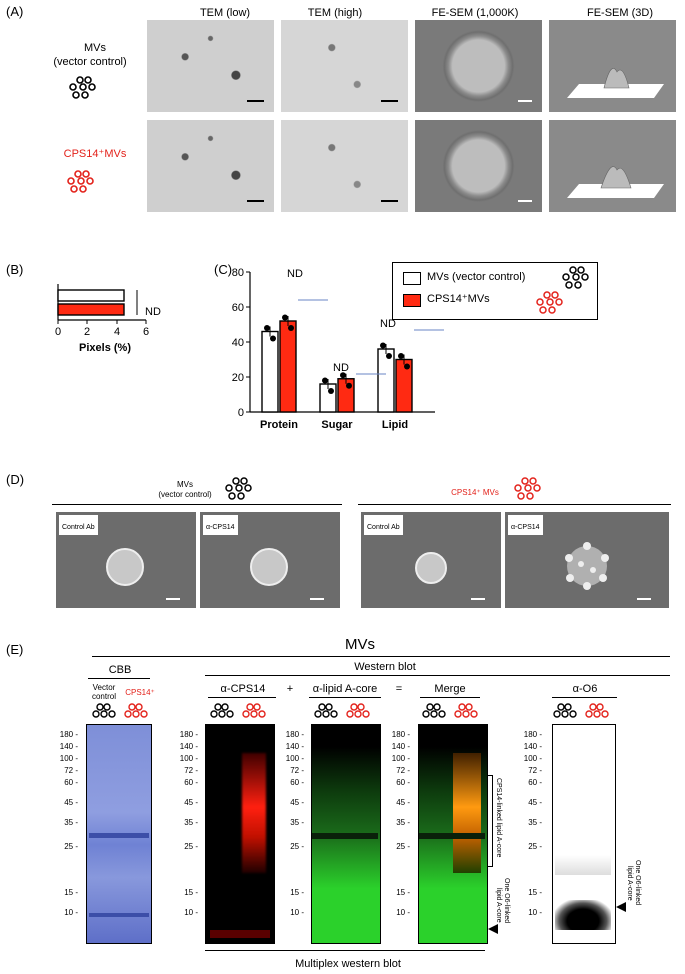 This screenshot has width=685, height=974. What do you see at coordinates (15, 11) in the screenshot?
I see `panel-a-label: (A)` at bounding box center [15, 11].